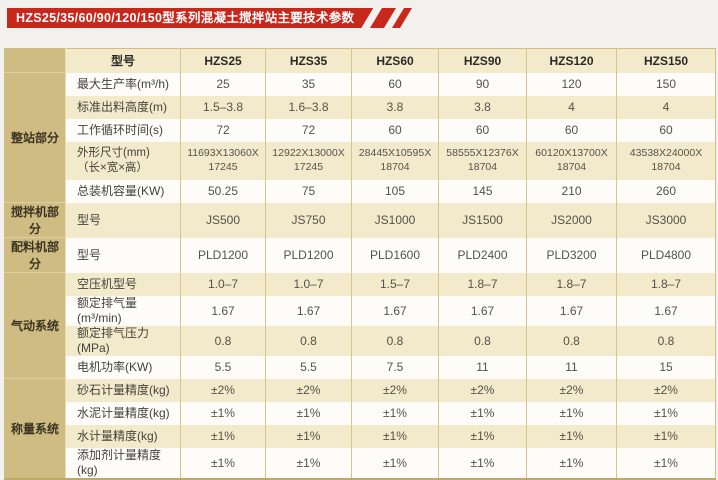 The height and width of the screenshot is (480, 718). Describe the element at coordinates (123, 413) in the screenshot. I see `param-name-cell: 水泥计量精度(kg)` at that location.